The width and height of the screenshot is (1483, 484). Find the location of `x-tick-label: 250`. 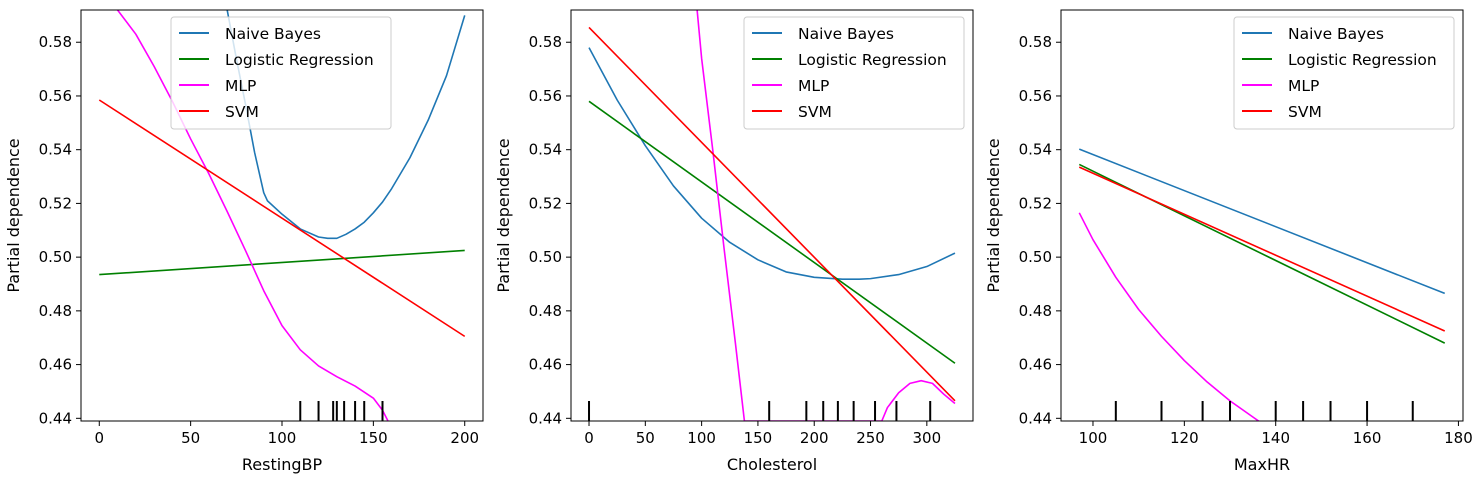

x-tick-label: 250 is located at coordinates (870, 438).